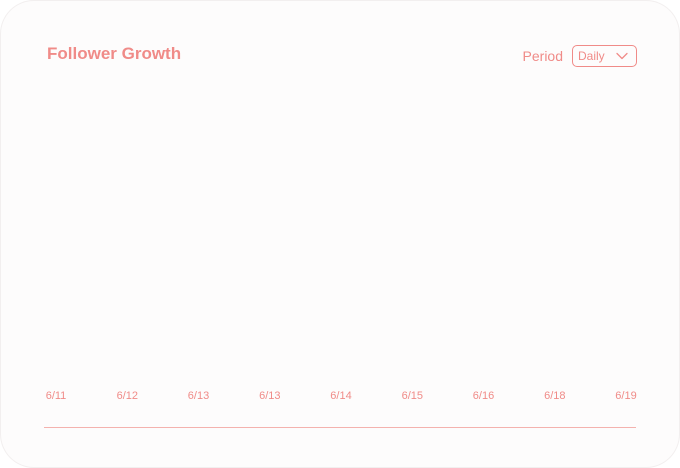  Describe the element at coordinates (591, 56) in the screenshot. I see `period-dropdown-value: Daily` at that location.